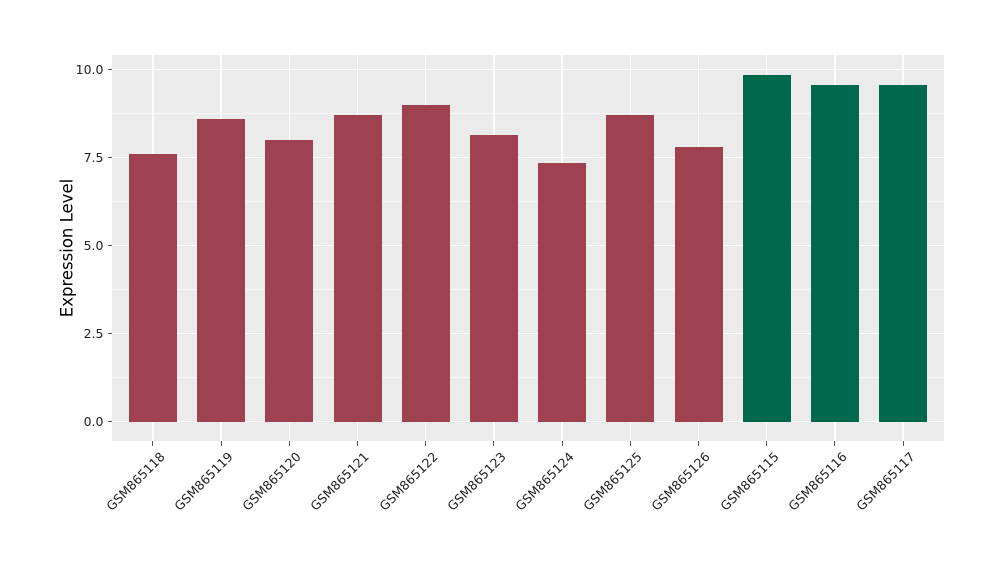 The height and width of the screenshot is (580, 1000). I want to click on x-tick-label-text: GSM865126, so click(681, 481).